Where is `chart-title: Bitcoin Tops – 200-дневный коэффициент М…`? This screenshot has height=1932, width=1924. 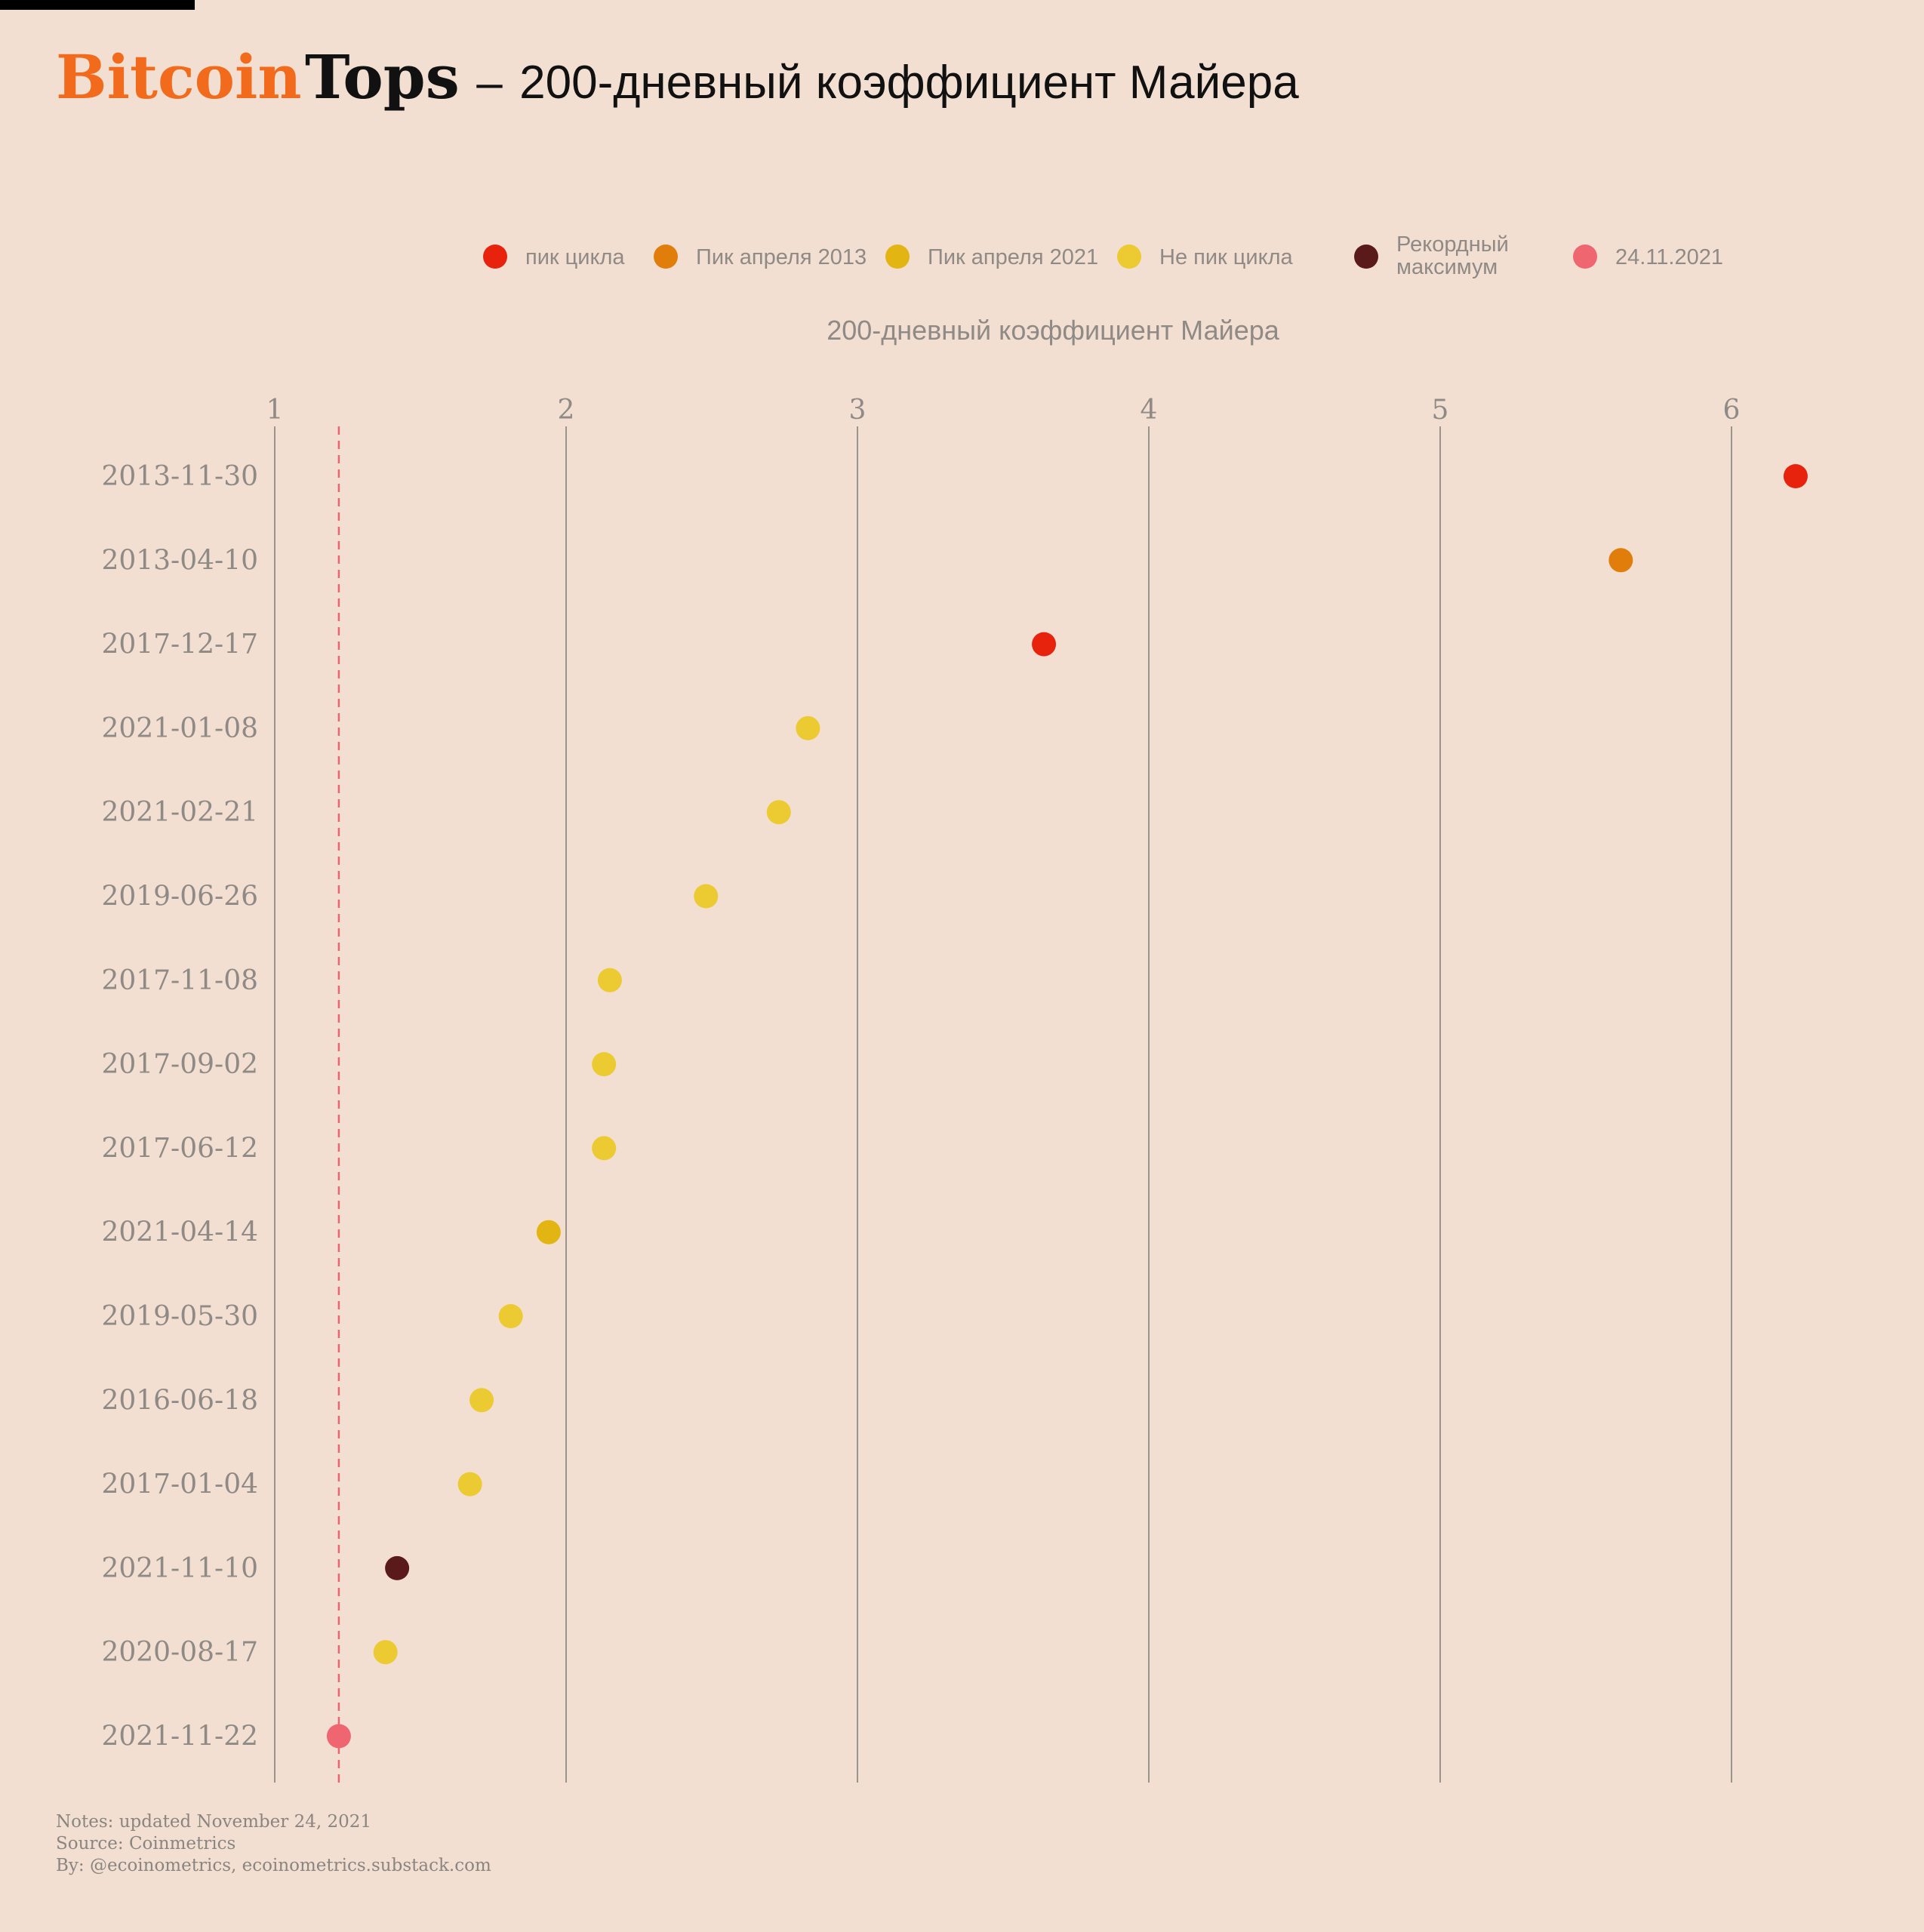
chart-title: Bitcoin Tops – 200-дневный коэффициент М… is located at coordinates (677, 77).